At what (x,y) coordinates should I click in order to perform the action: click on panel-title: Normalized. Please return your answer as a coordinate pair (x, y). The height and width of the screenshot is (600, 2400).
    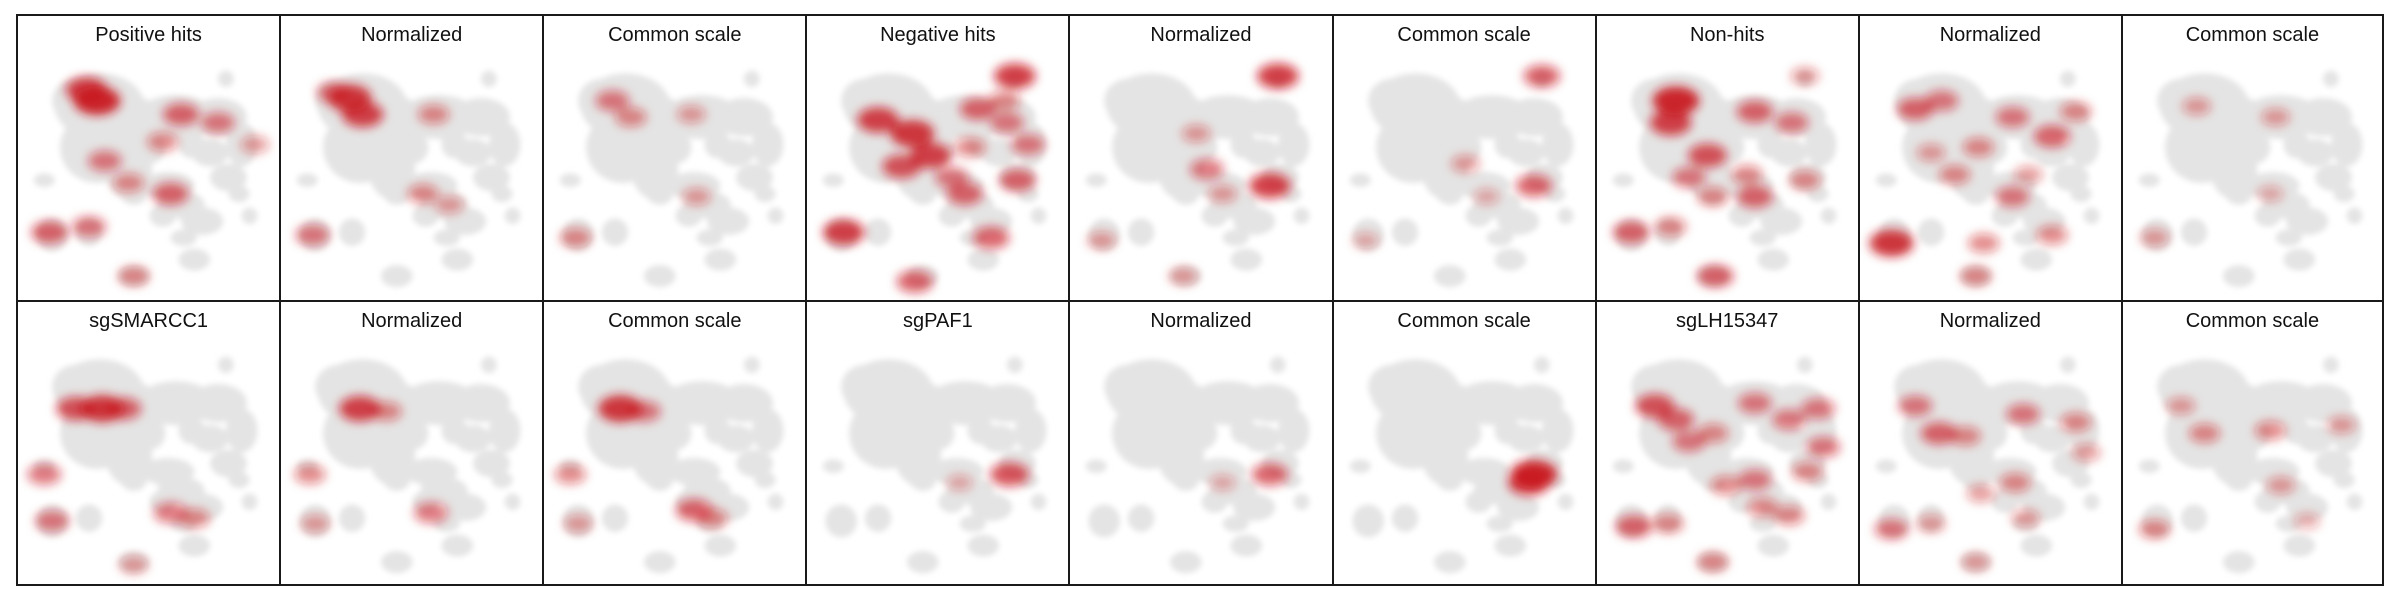
    Looking at the image, I should click on (1201, 321).